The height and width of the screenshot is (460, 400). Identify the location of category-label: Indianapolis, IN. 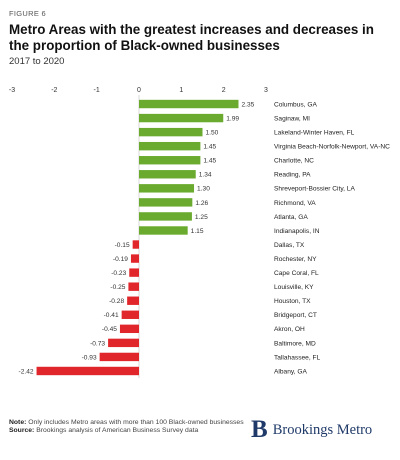
(297, 231).